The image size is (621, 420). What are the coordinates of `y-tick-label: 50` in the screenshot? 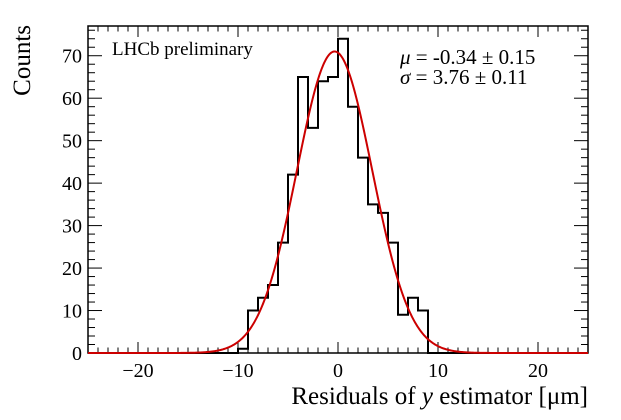 It's located at (72, 142).